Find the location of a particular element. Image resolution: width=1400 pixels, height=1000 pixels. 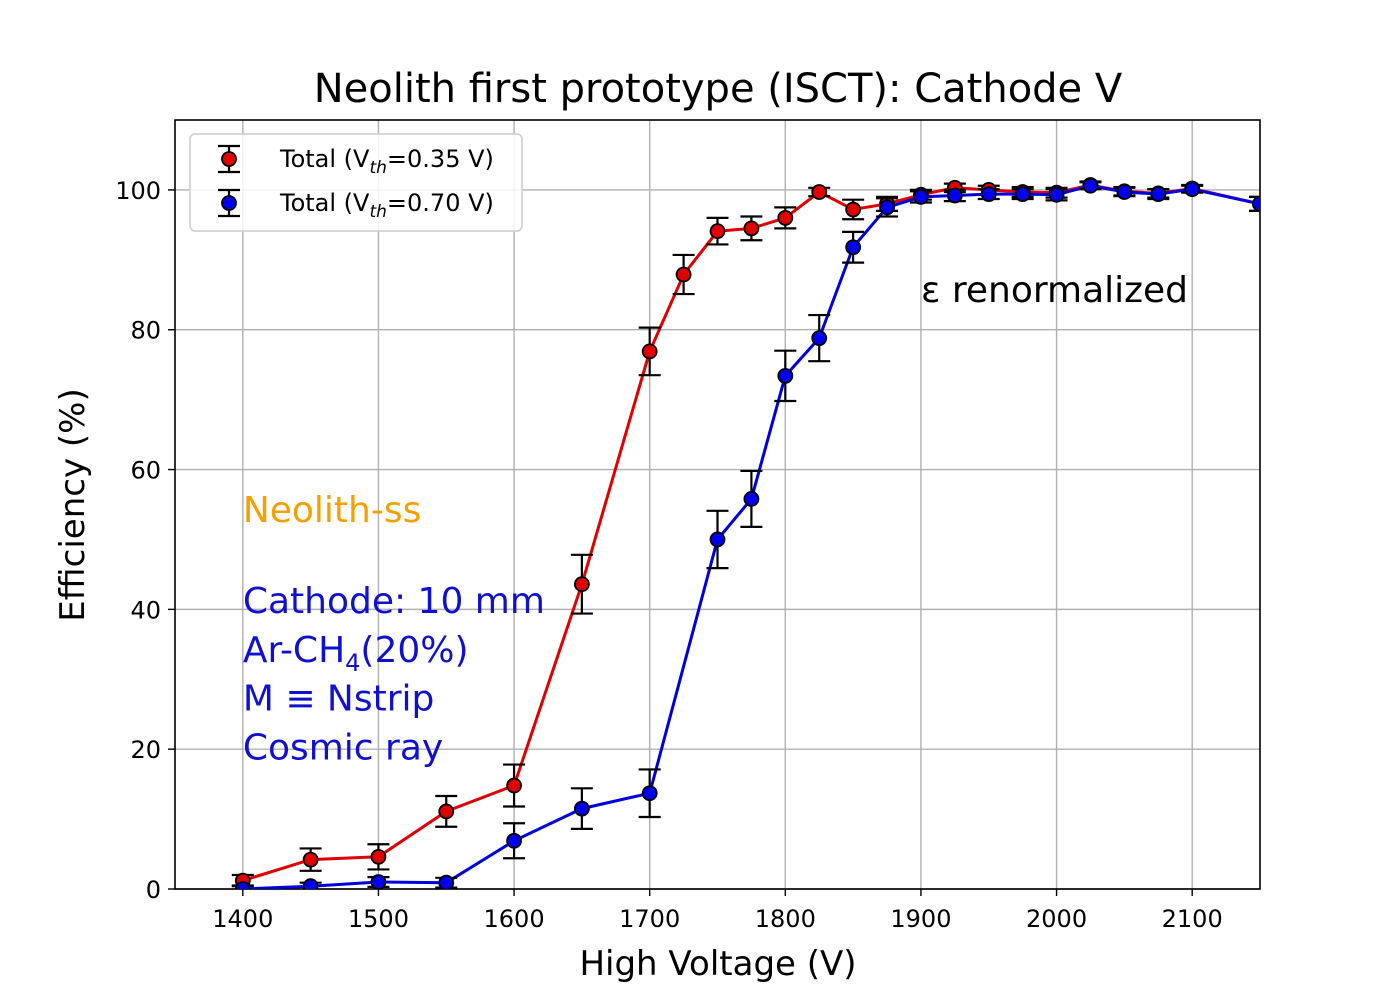

annotation-gas: Ar-CH4(20%) is located at coordinates (356, 653).